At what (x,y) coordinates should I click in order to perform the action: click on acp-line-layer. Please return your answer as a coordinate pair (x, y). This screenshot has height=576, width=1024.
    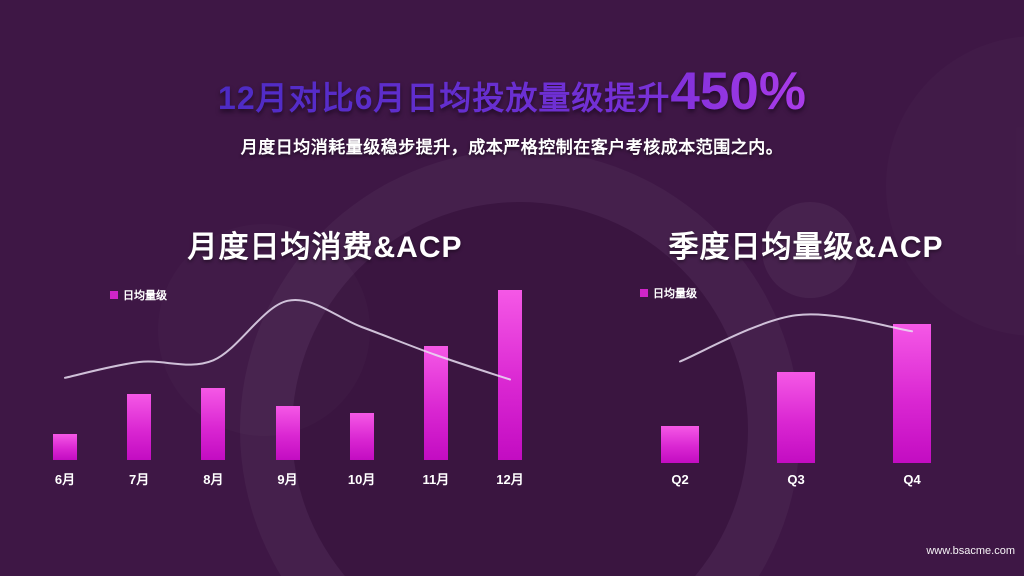
    Looking at the image, I should click on (287, 339).